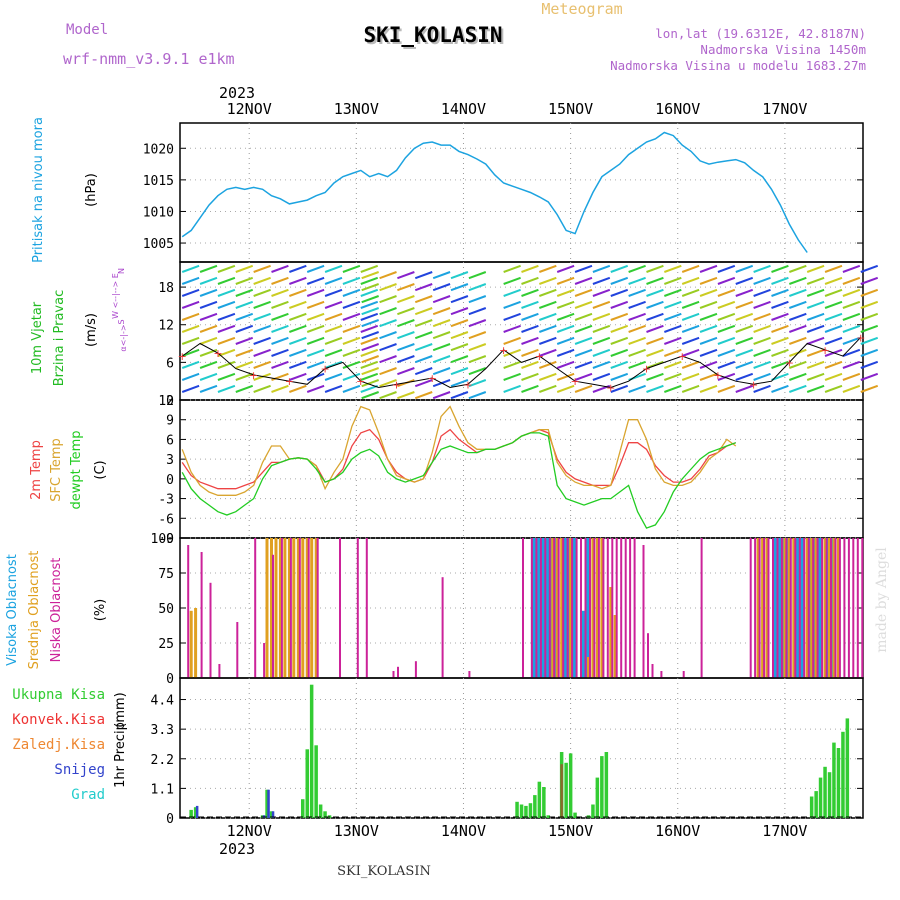 The image size is (900, 900). What do you see at coordinates (158, 212) in the screenshot?
I see `pressure-tick-label: 1010` at bounding box center [158, 212].